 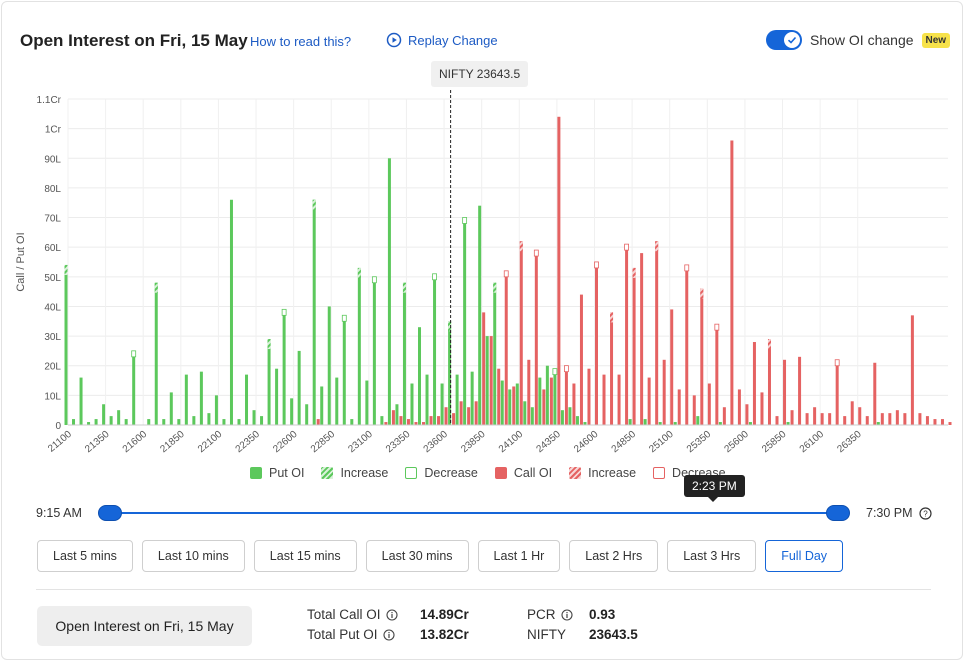 I want to click on range-full-day: Full Day, so click(x=804, y=556).